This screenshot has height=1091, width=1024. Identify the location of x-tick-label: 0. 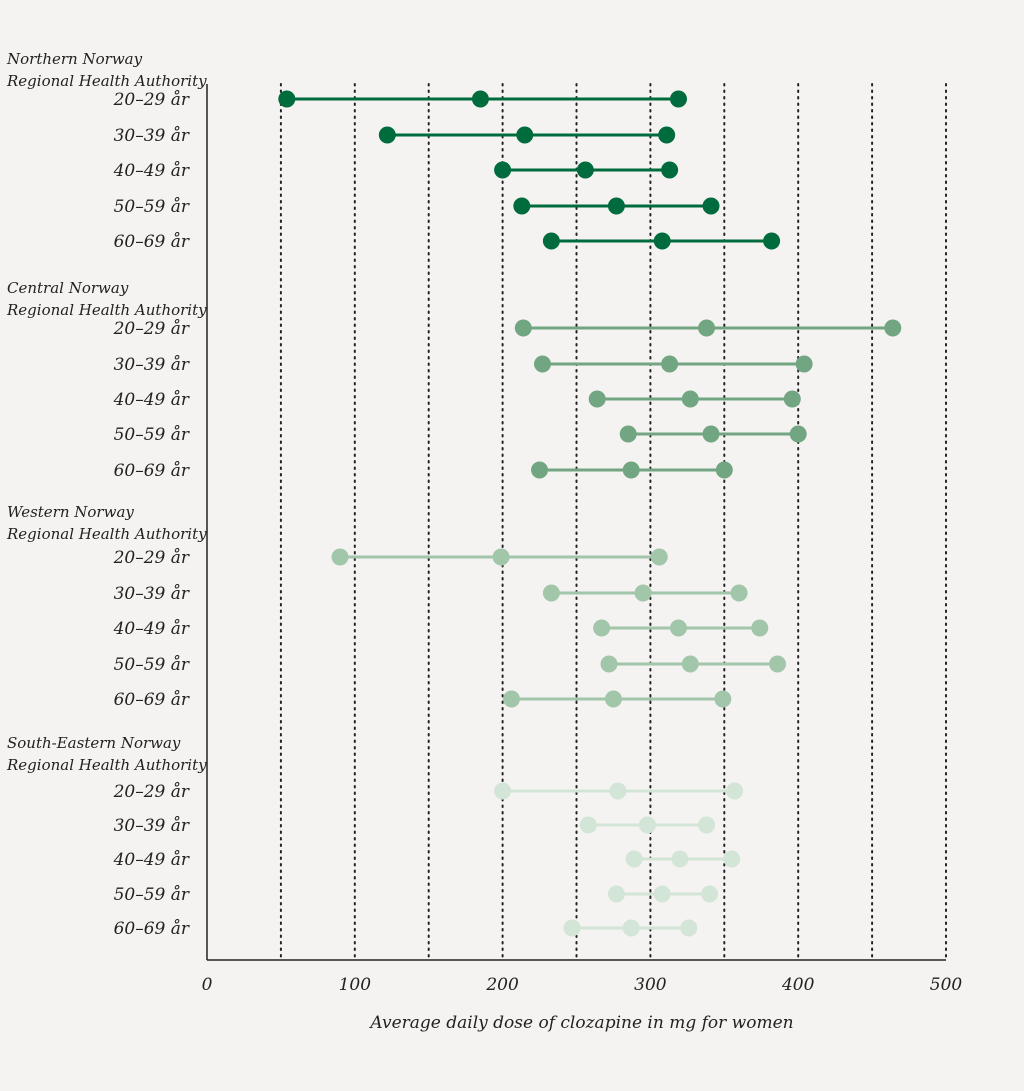
(207, 985).